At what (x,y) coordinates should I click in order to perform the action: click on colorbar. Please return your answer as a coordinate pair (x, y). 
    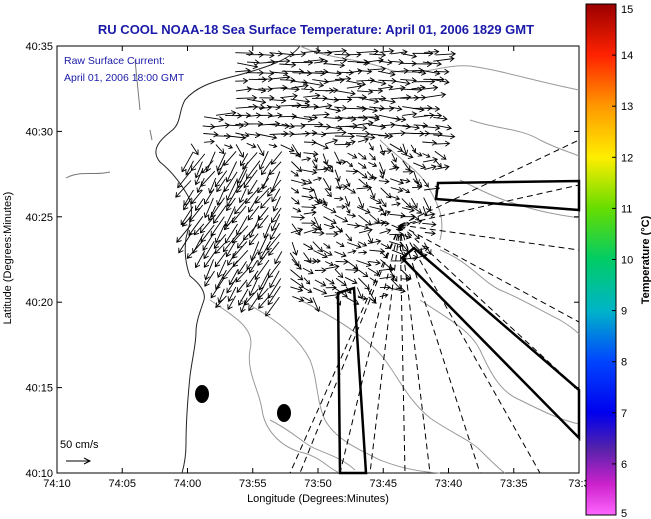
    Looking at the image, I should click on (601, 259).